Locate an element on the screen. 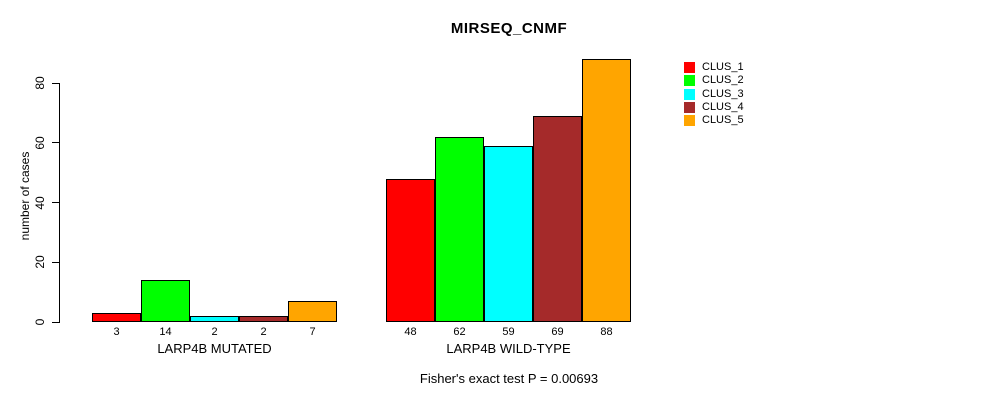 Image resolution: width=990 pixels, height=400 pixels. bar-clus_2-group2 is located at coordinates (459, 229).